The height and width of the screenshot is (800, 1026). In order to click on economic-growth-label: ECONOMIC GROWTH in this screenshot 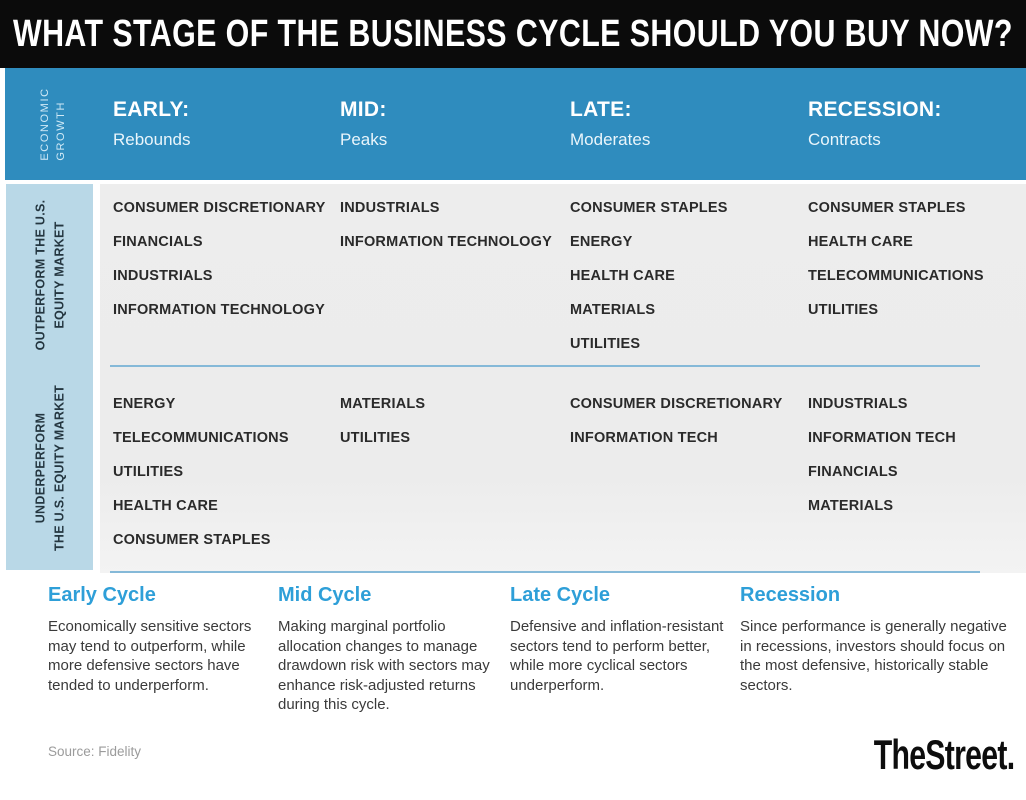, I will do `click(53, 124)`.